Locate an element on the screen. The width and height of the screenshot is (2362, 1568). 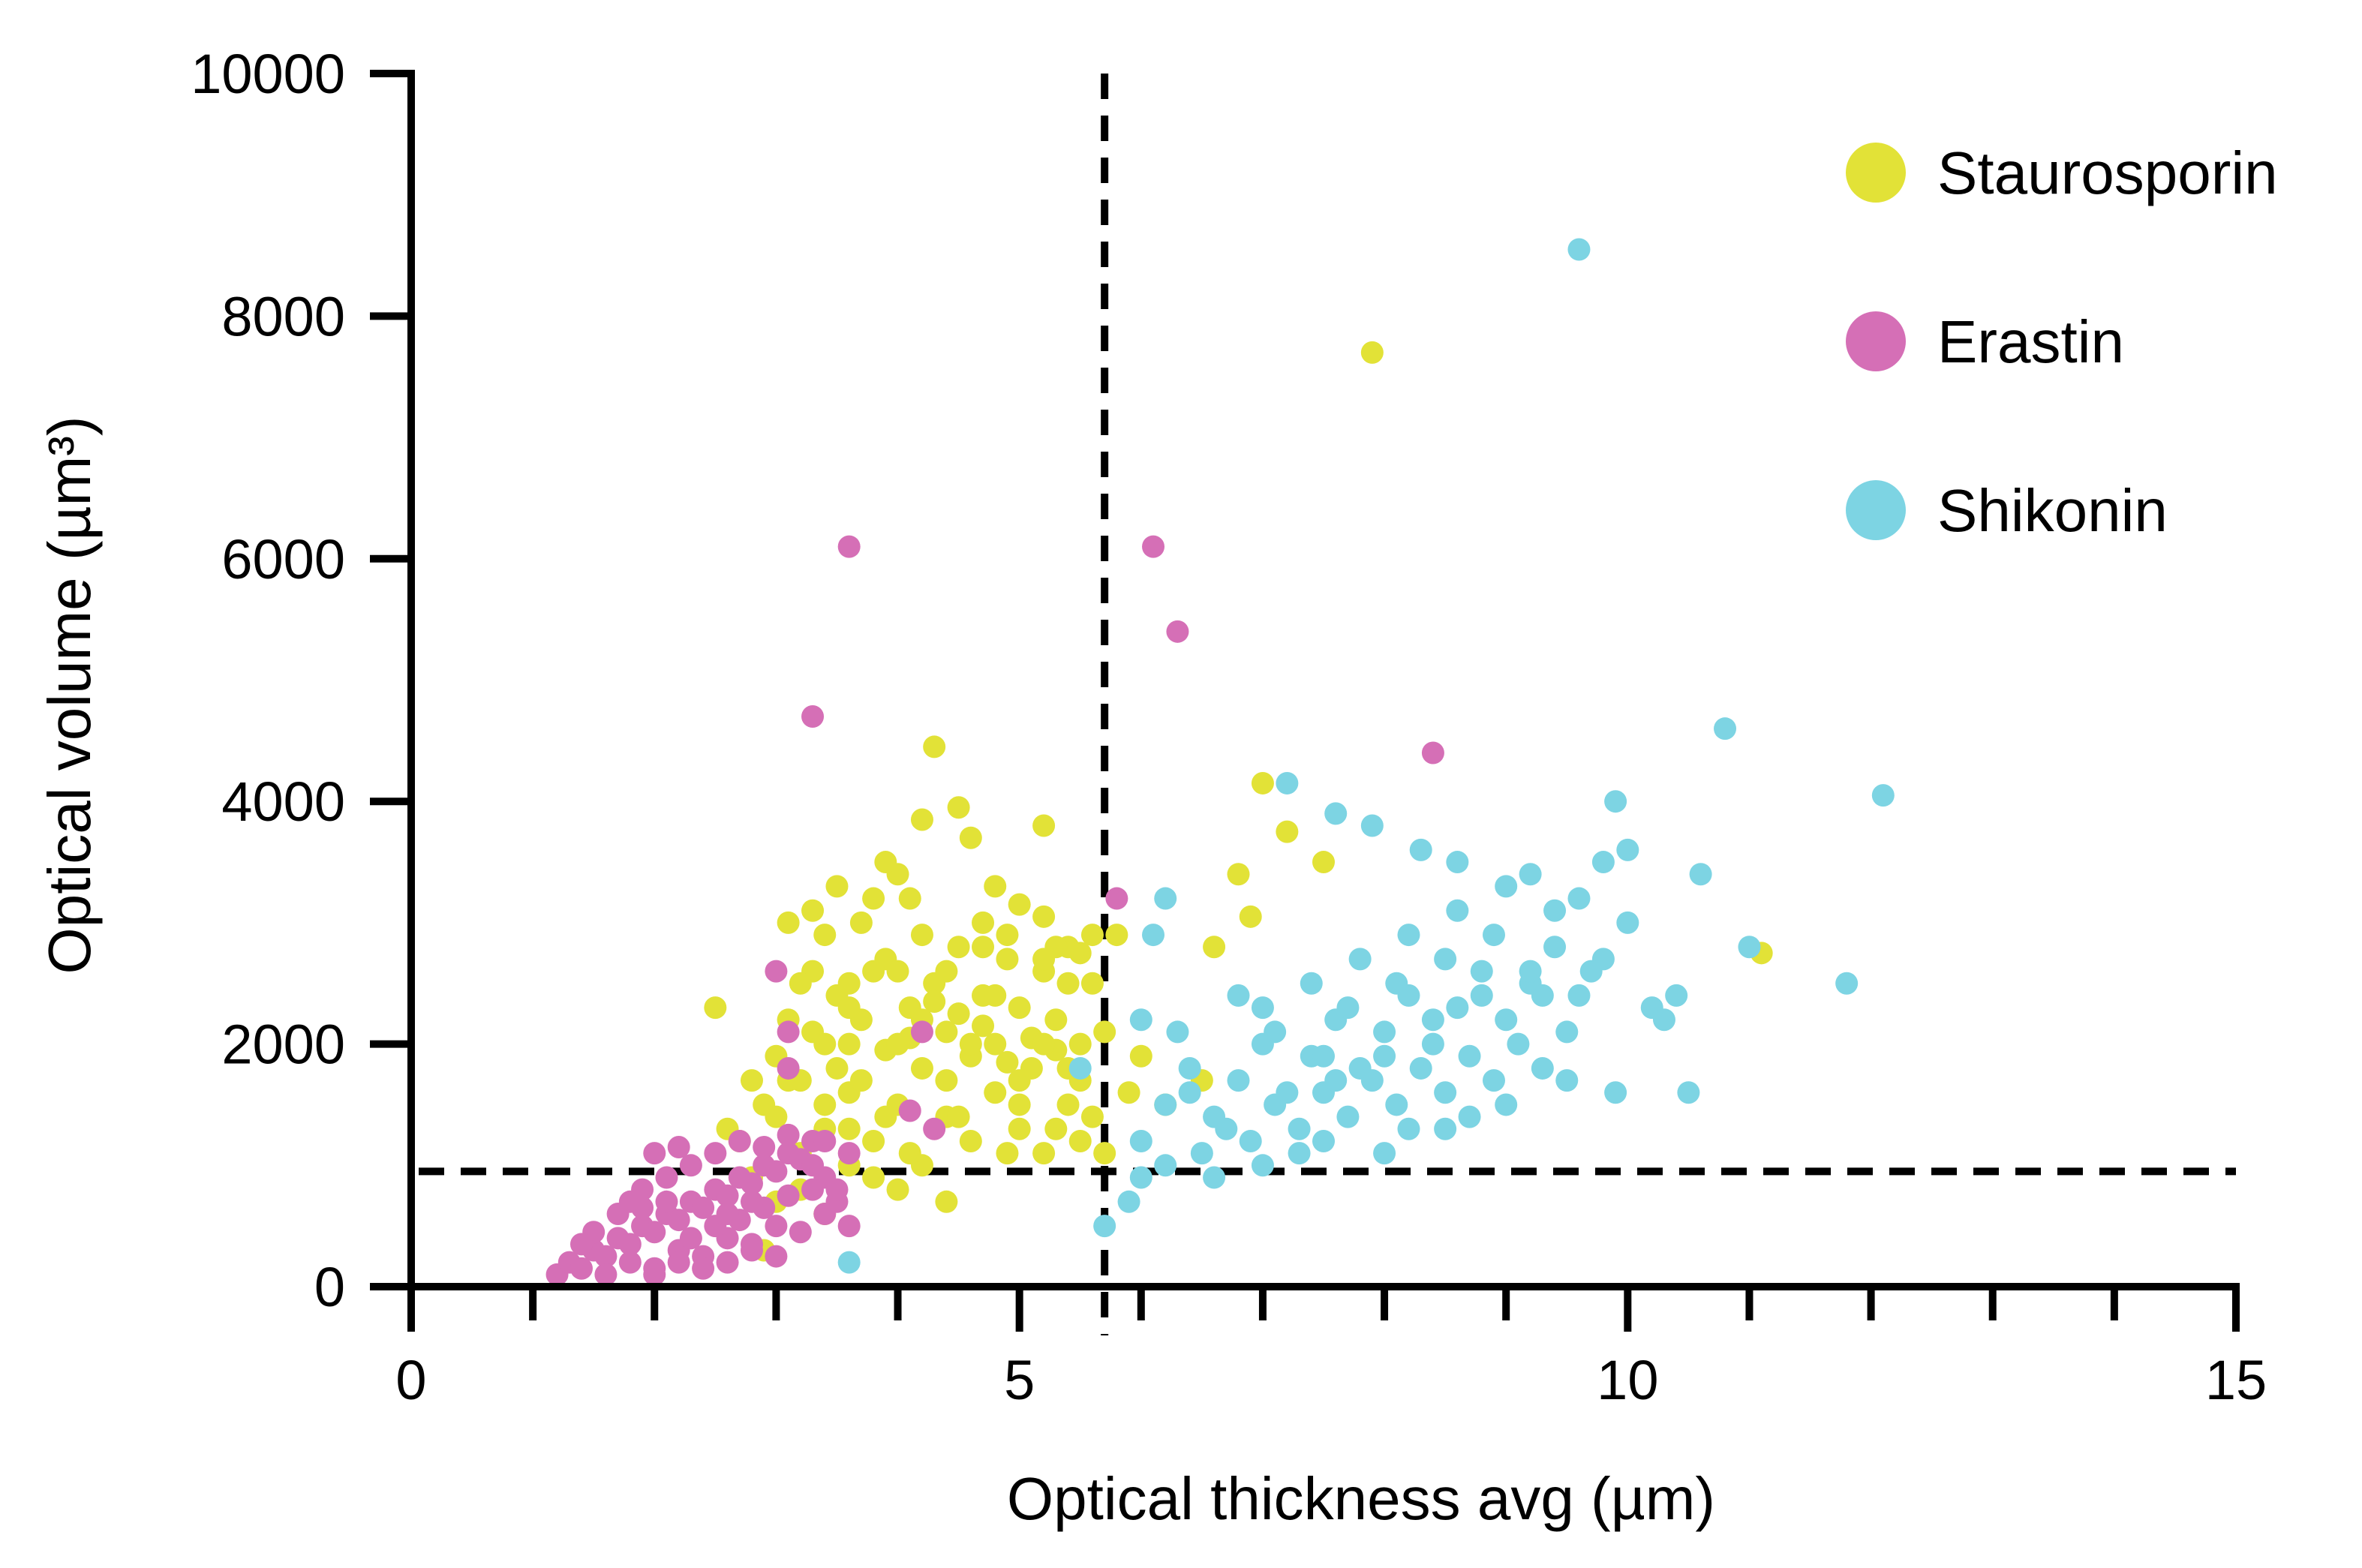
legend-marker-erastin is located at coordinates (1876, 341).